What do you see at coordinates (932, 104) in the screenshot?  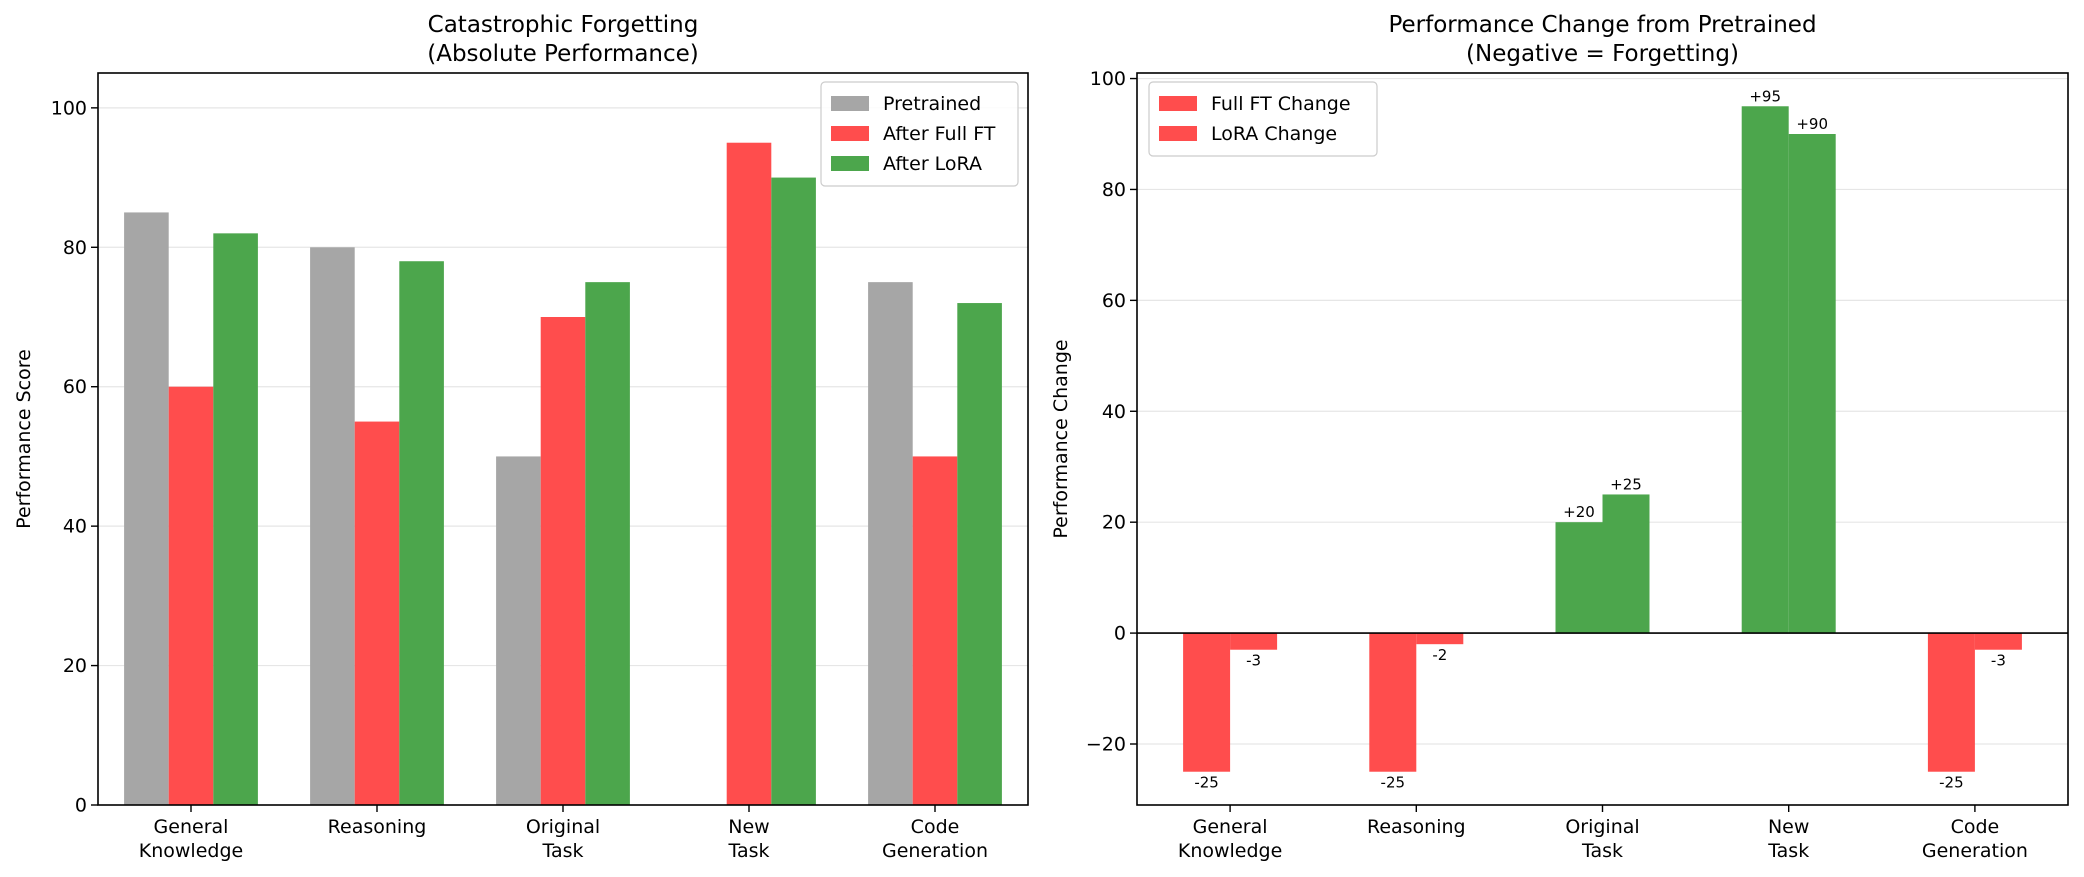 I see `legend-label: Pretrained` at bounding box center [932, 104].